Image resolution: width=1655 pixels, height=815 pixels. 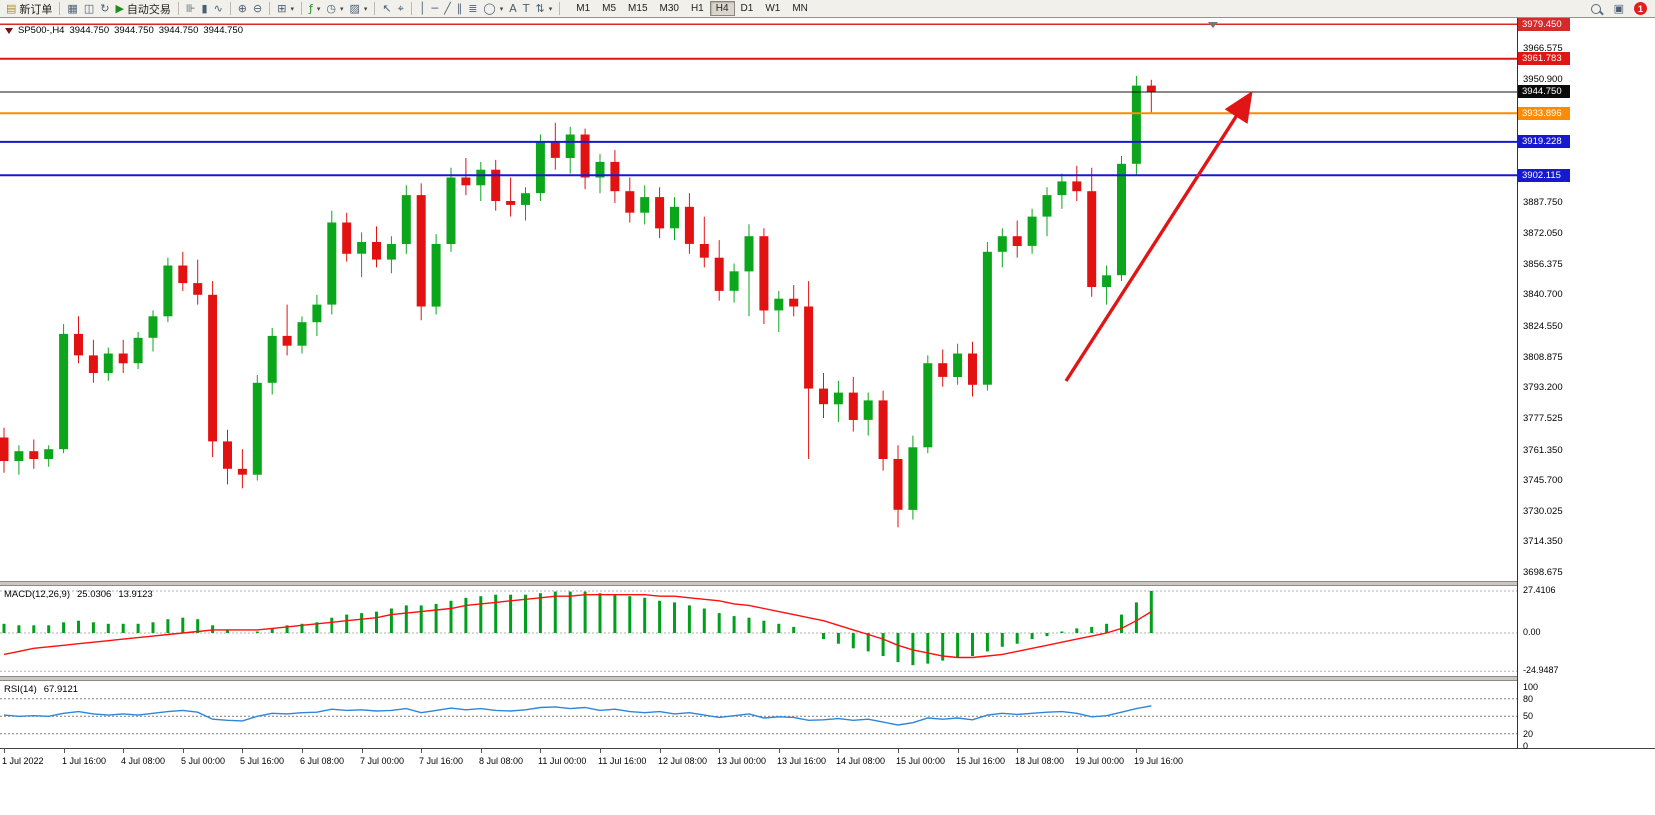 What do you see at coordinates (358, 8) in the screenshot?
I see `templates-button: ▨ ▾` at bounding box center [358, 8].